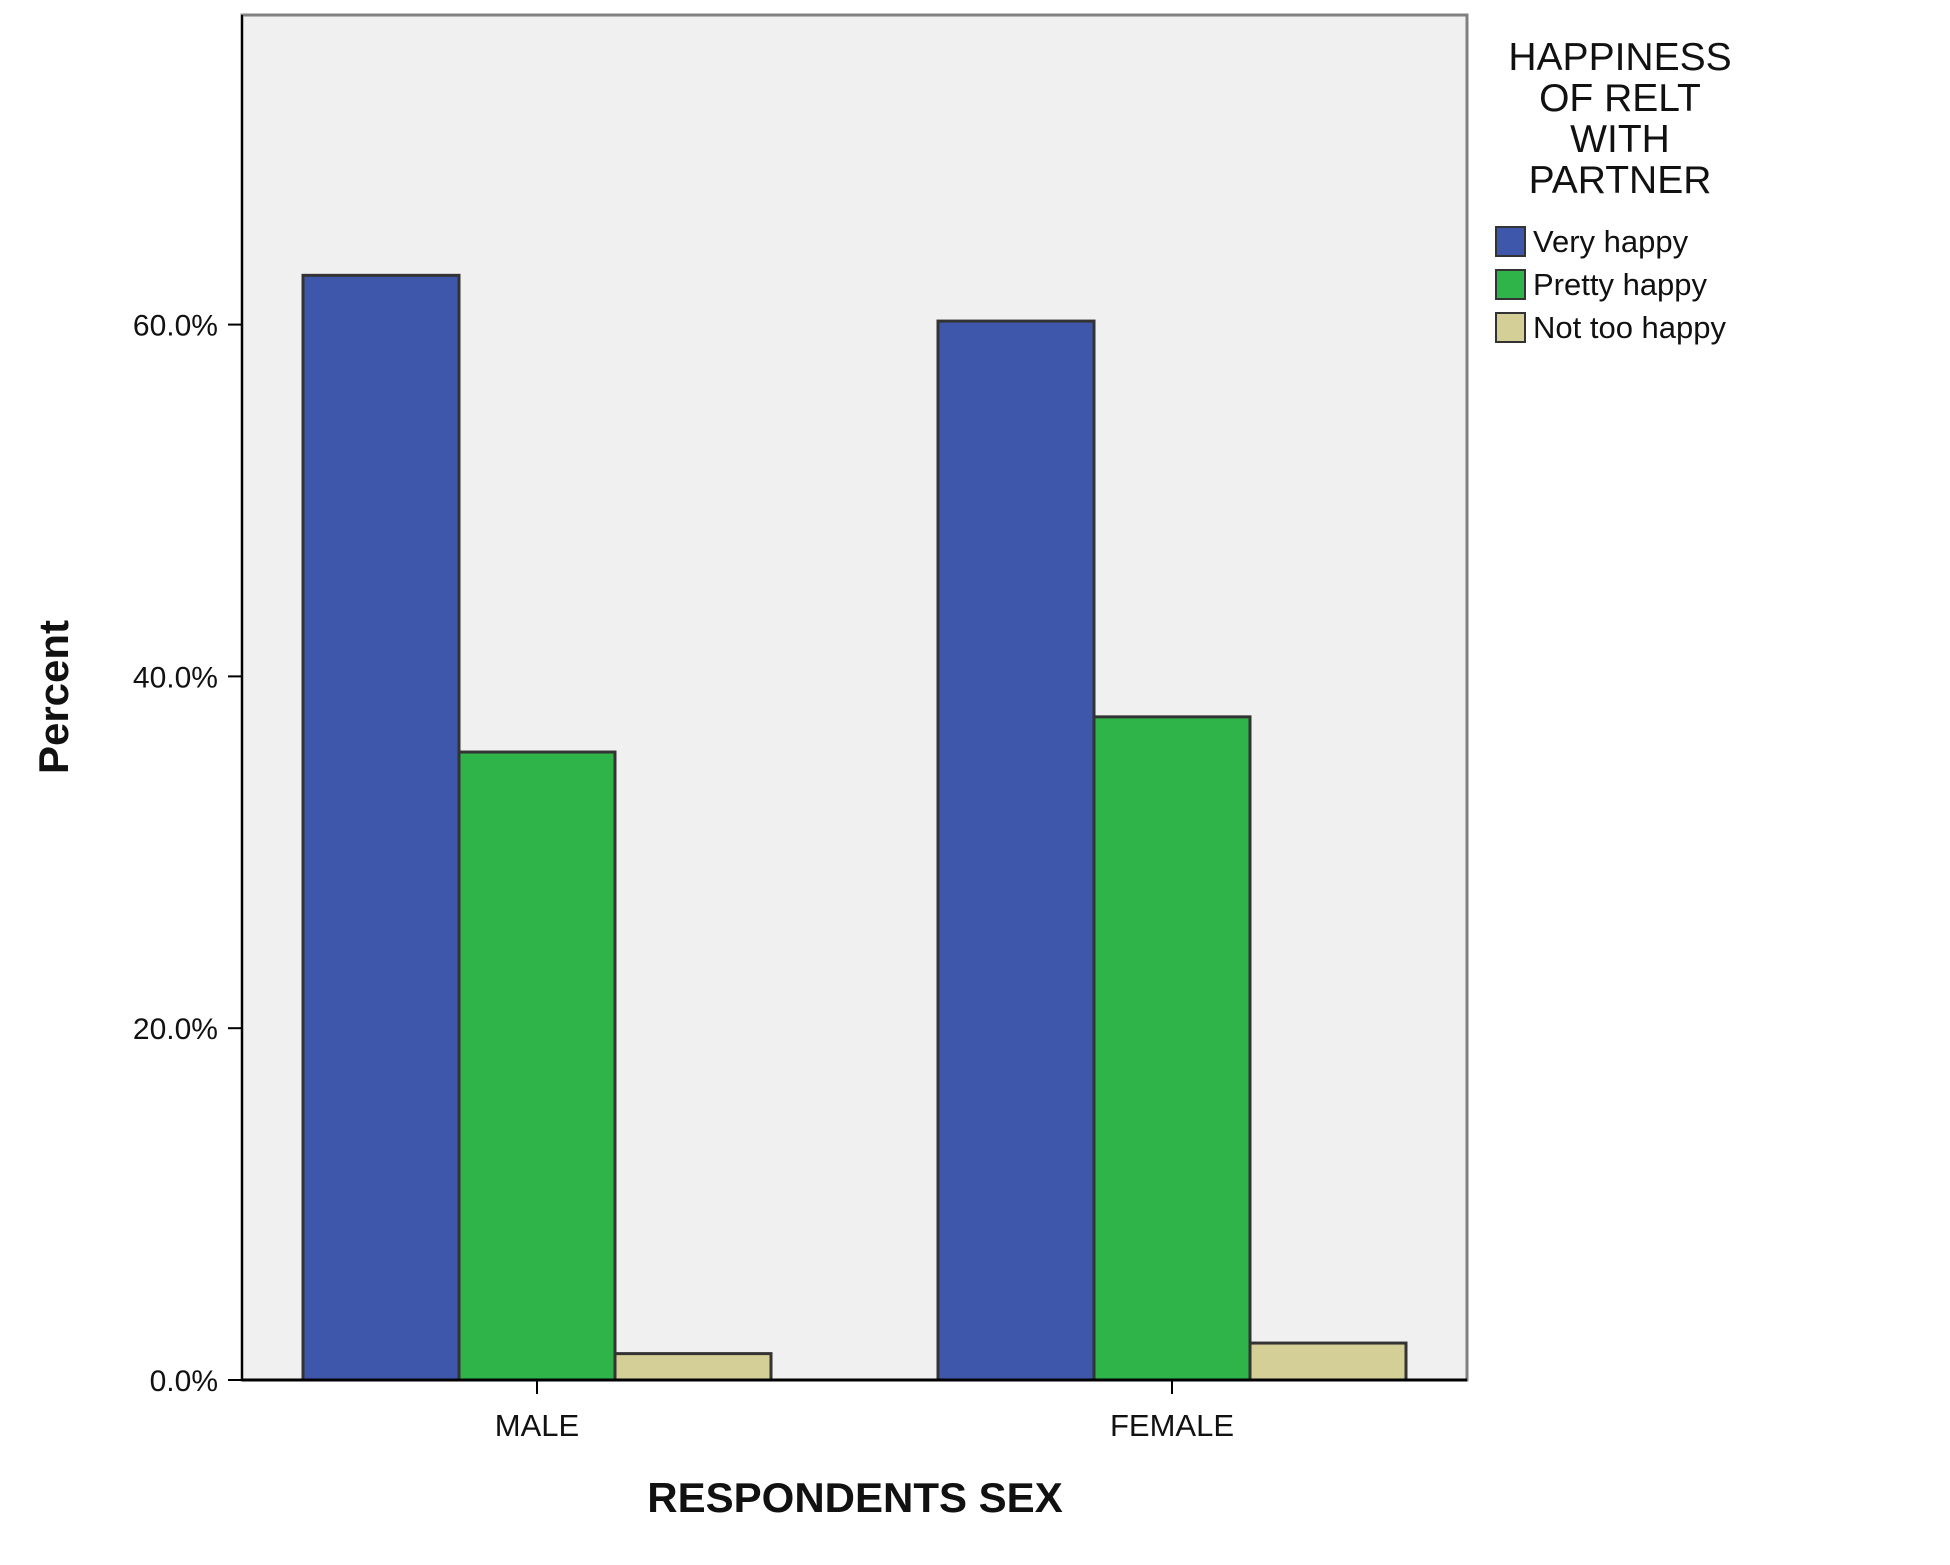  Describe the element at coordinates (1620, 180) in the screenshot. I see `legend-title-line: PARTNER` at that location.